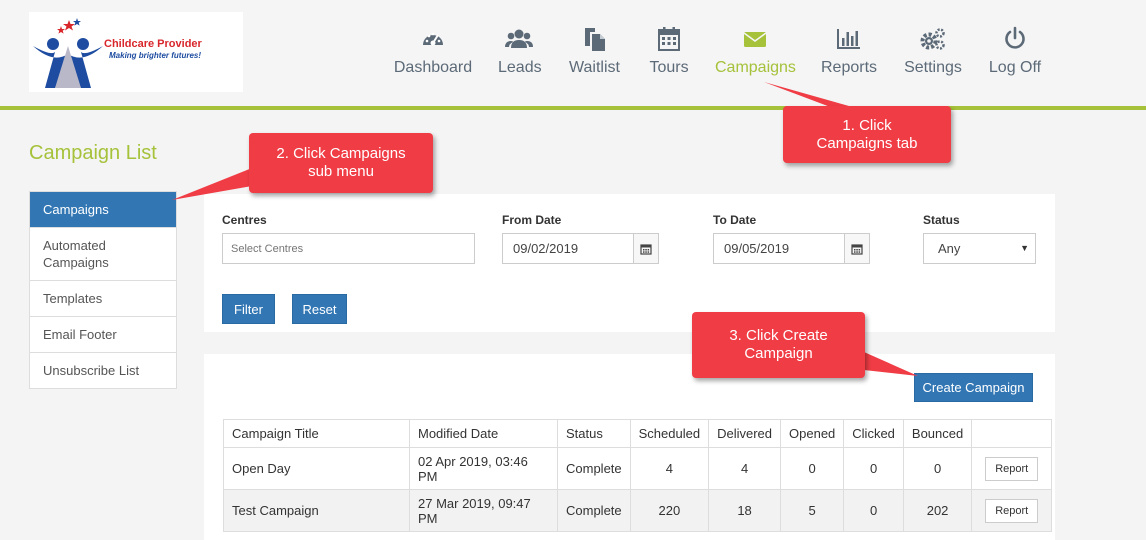 This screenshot has width=1146, height=540. I want to click on nav-label: Leads, so click(520, 67).